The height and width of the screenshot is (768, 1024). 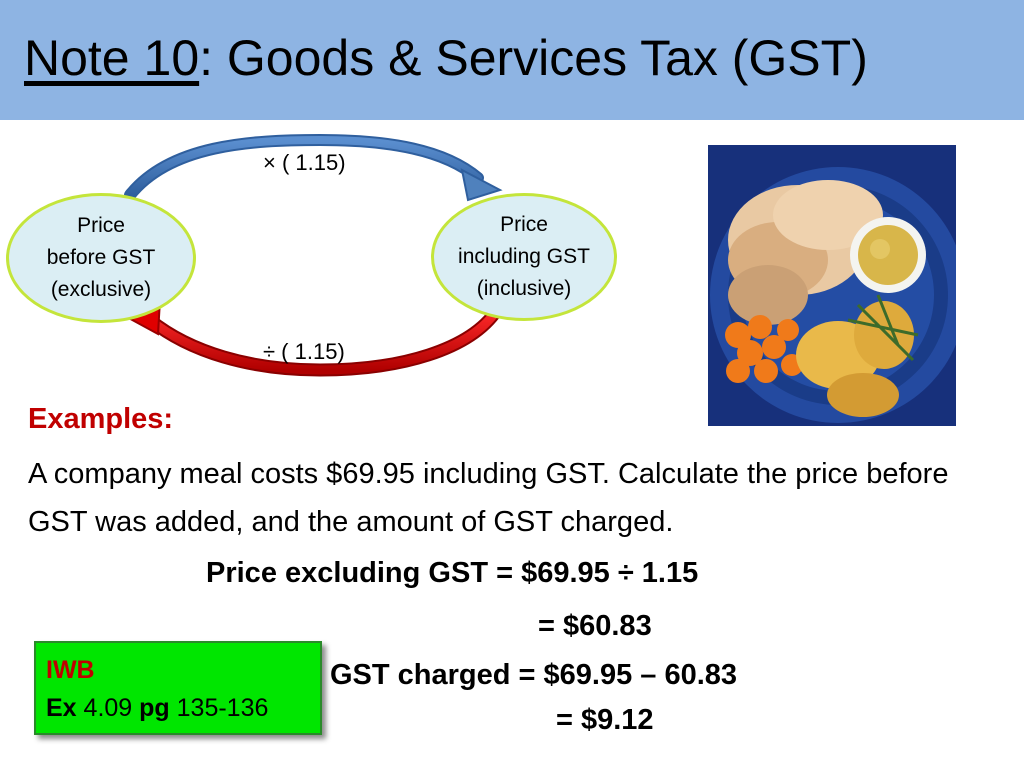 I want to click on iwb-exercise-box: IWB Ex 4.09 pg 135-136, so click(x=178, y=688).